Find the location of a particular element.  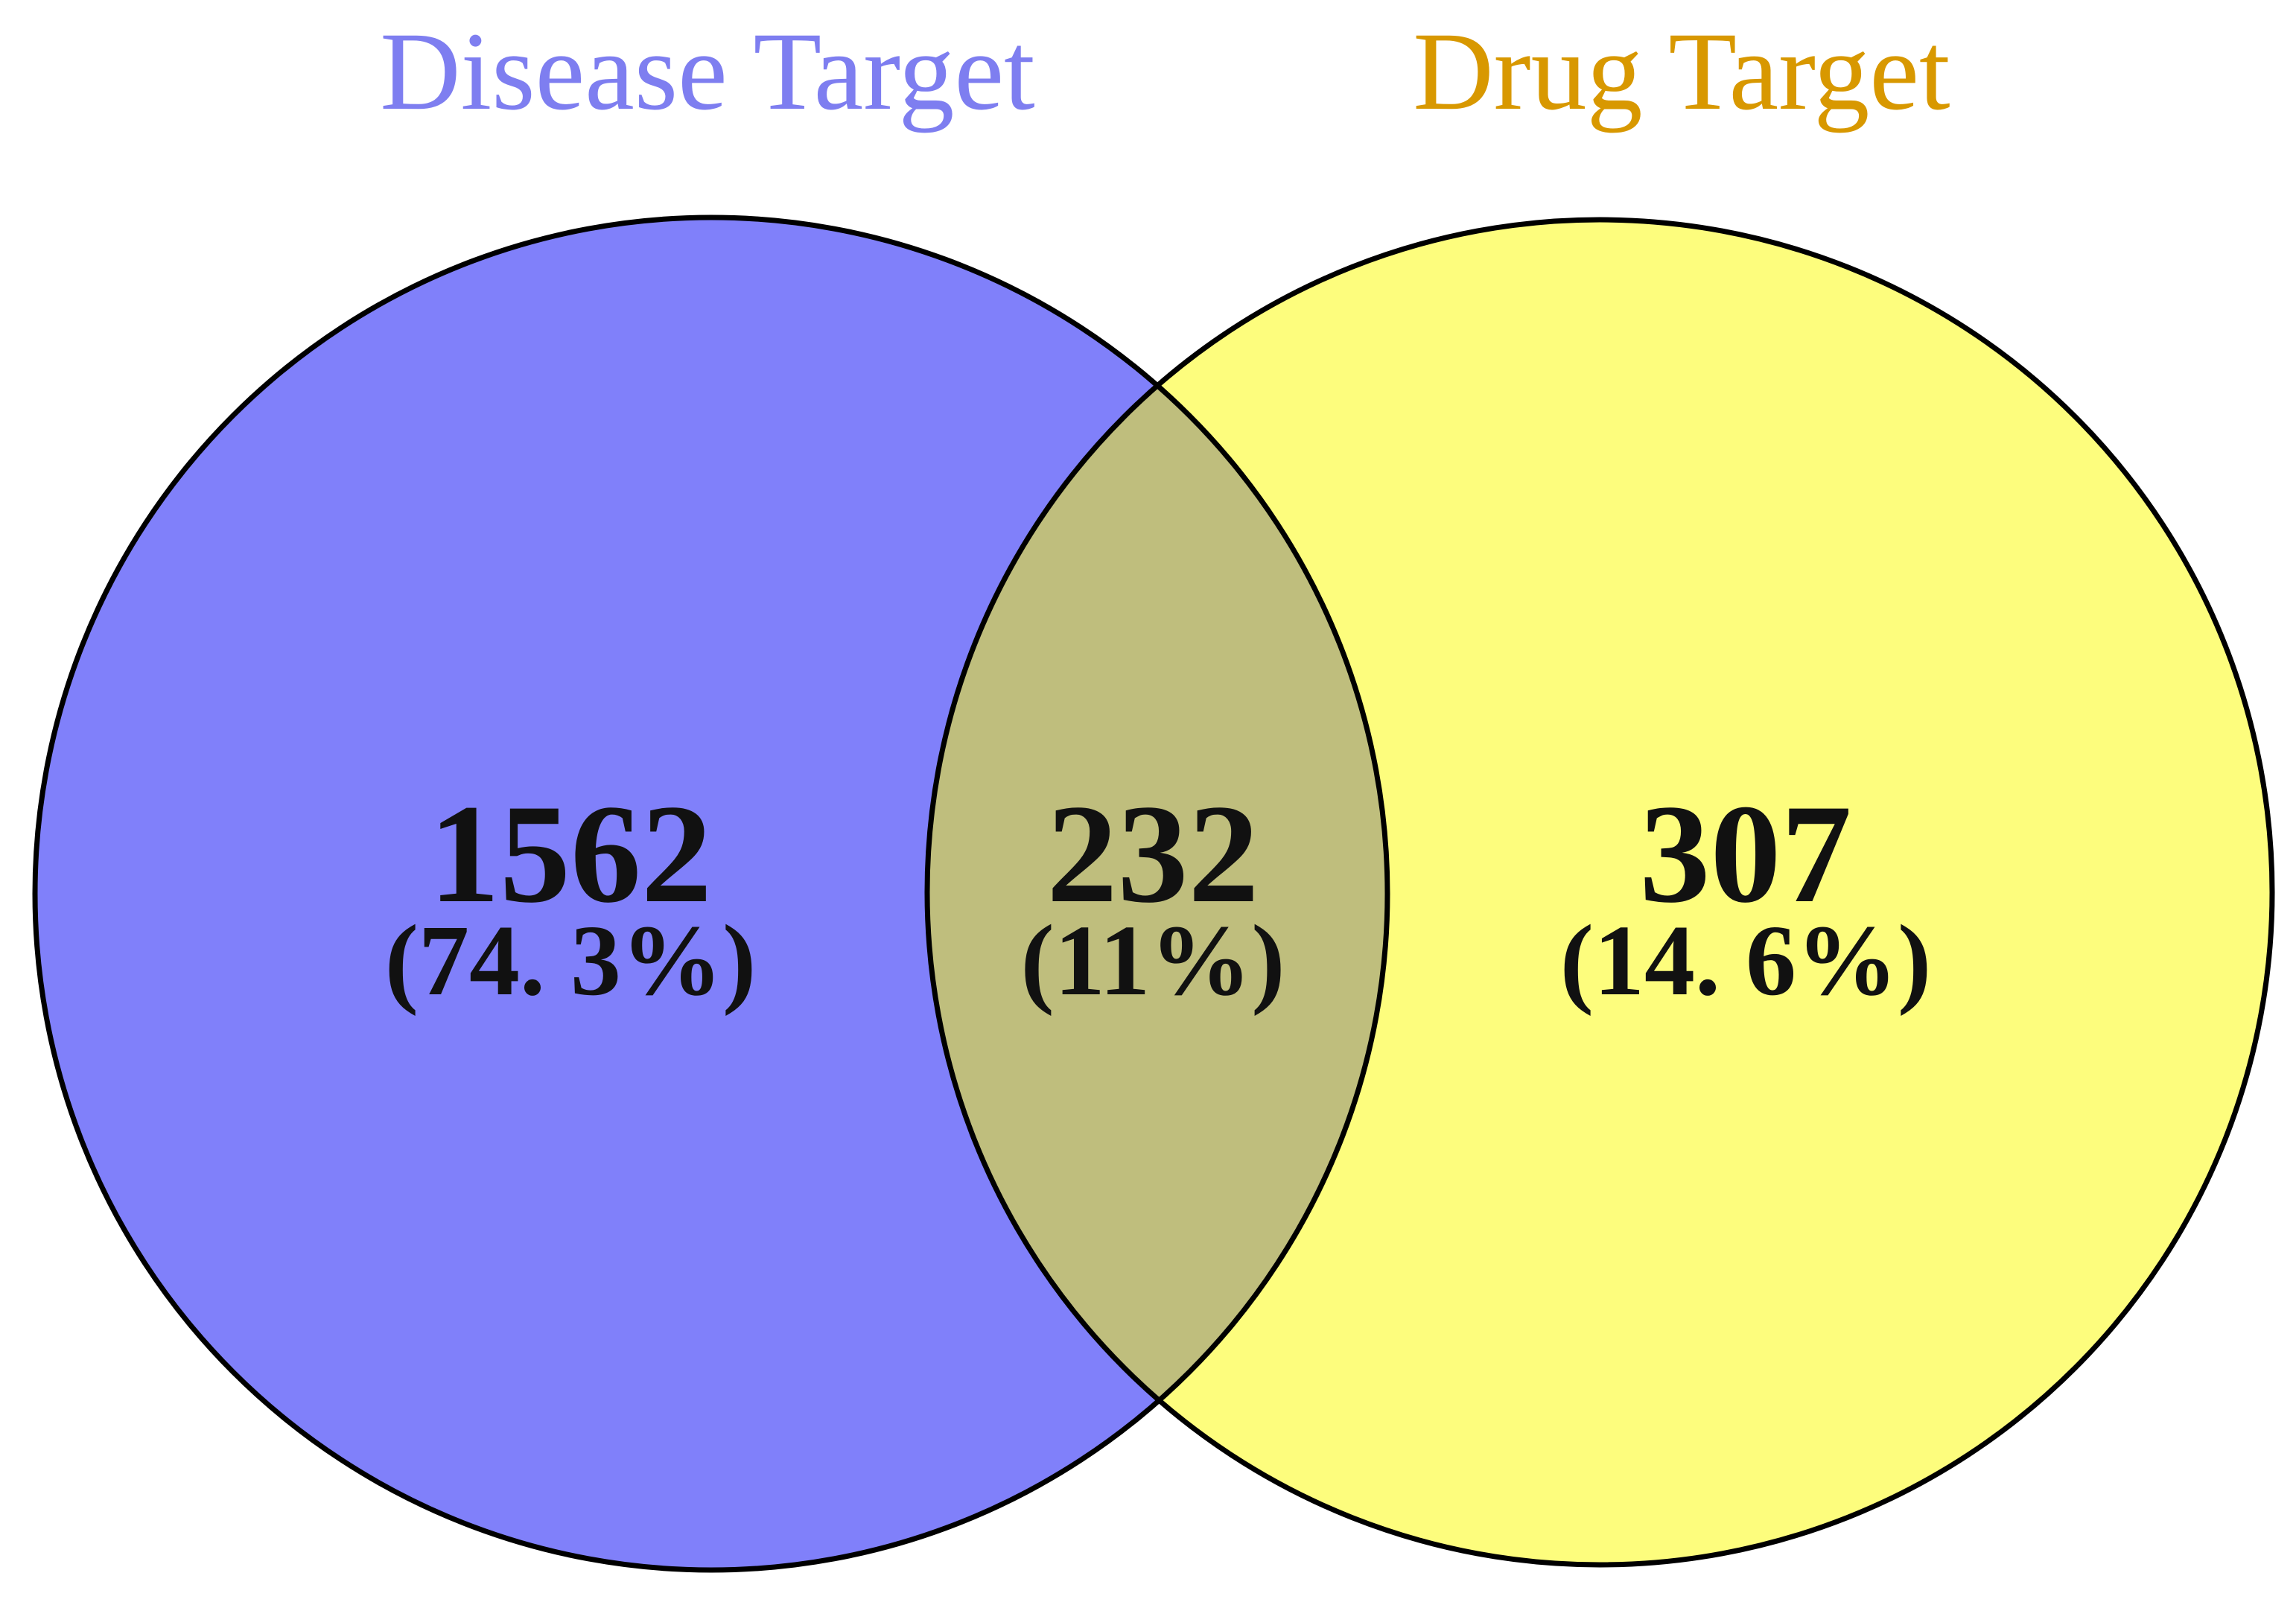

intersection-count: 232 is located at coordinates (1153, 854).